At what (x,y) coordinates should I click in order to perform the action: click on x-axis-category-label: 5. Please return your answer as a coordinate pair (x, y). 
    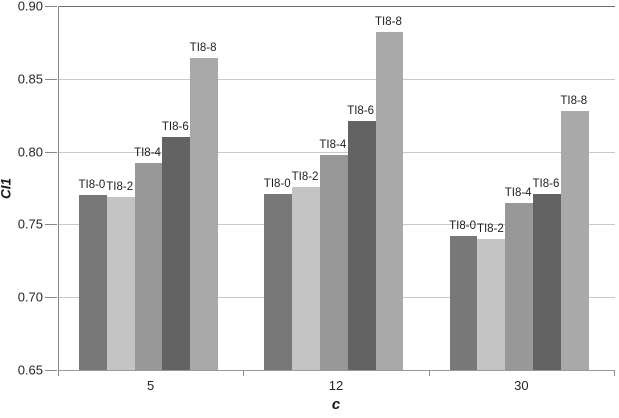
    Looking at the image, I should click on (151, 385).